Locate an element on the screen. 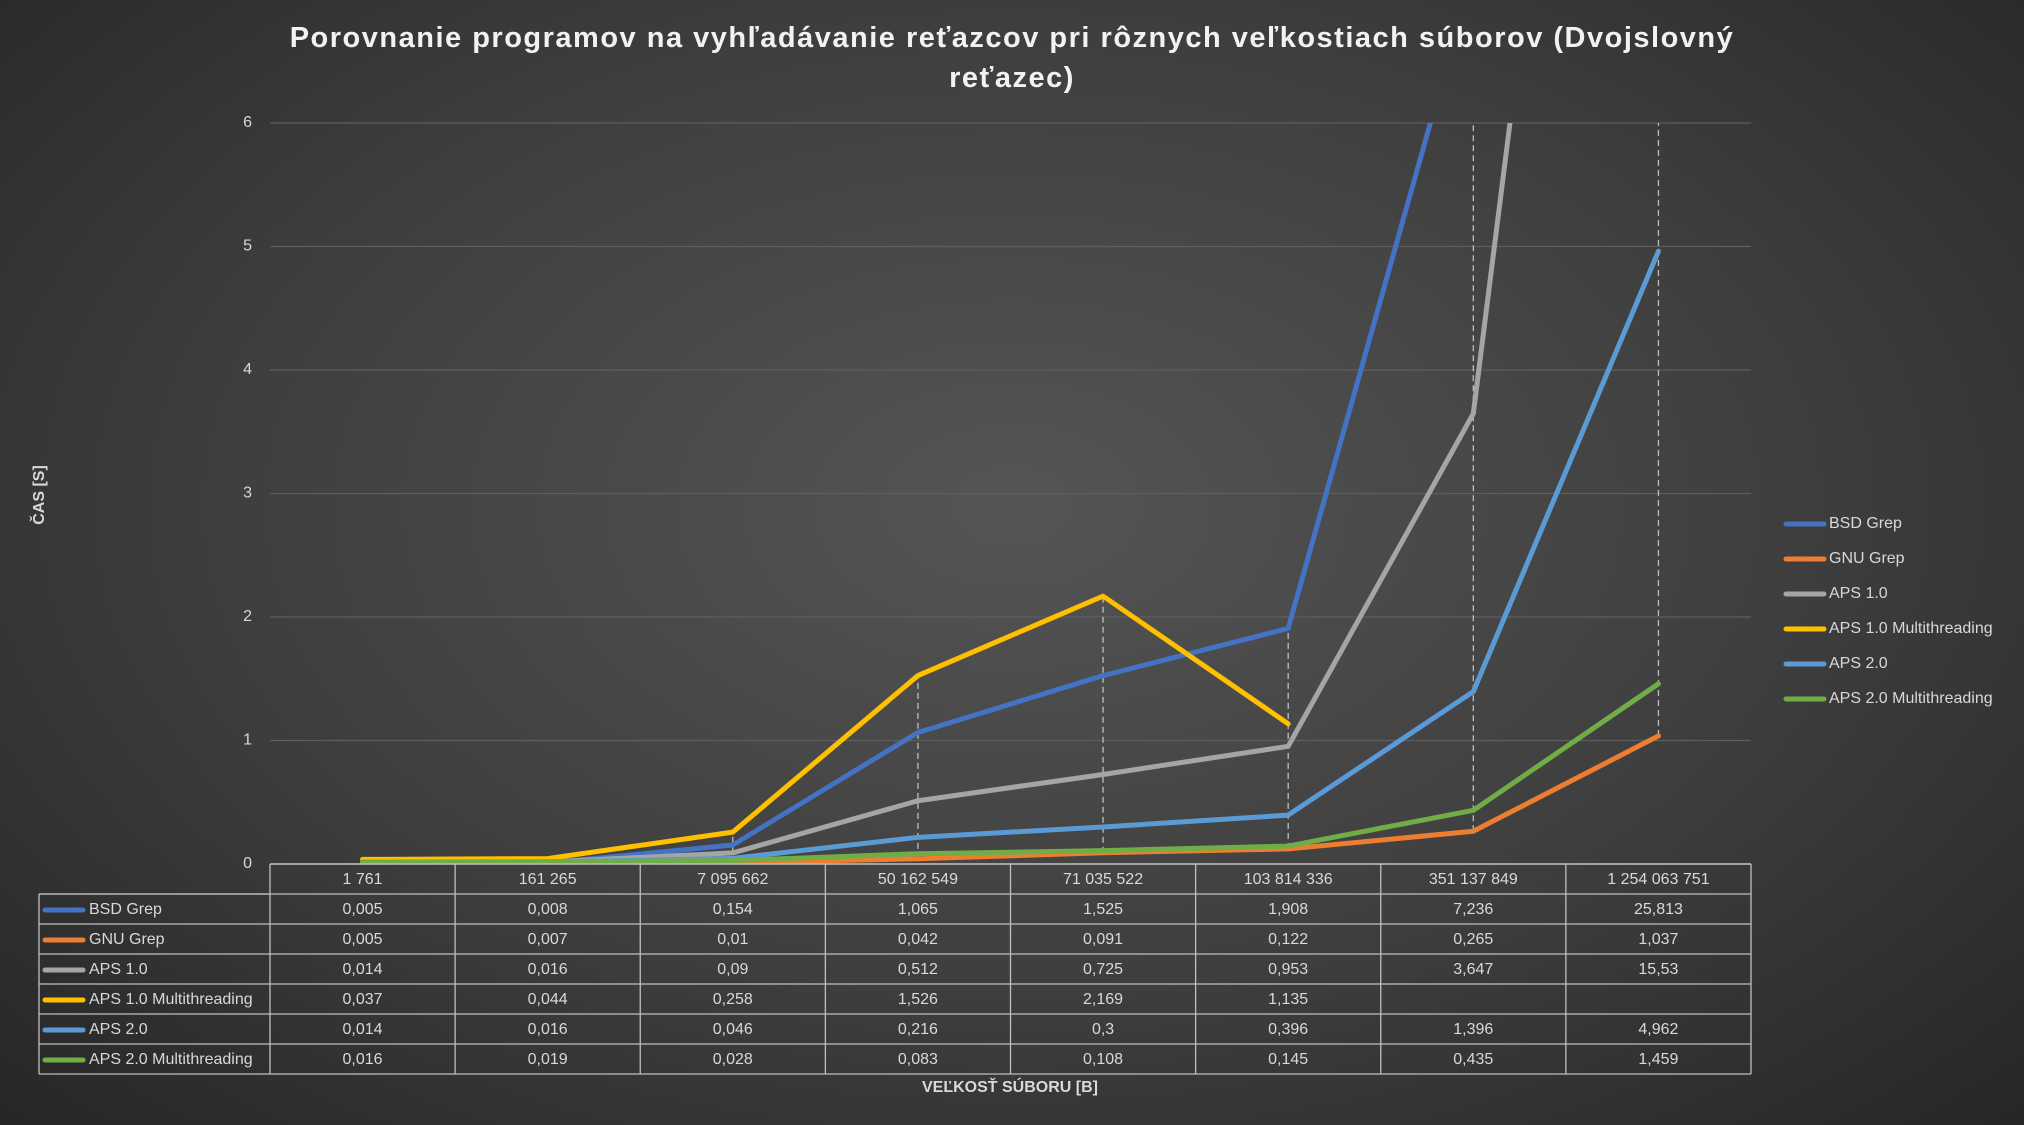  legend-label: GNU Grep is located at coordinates (1867, 558).